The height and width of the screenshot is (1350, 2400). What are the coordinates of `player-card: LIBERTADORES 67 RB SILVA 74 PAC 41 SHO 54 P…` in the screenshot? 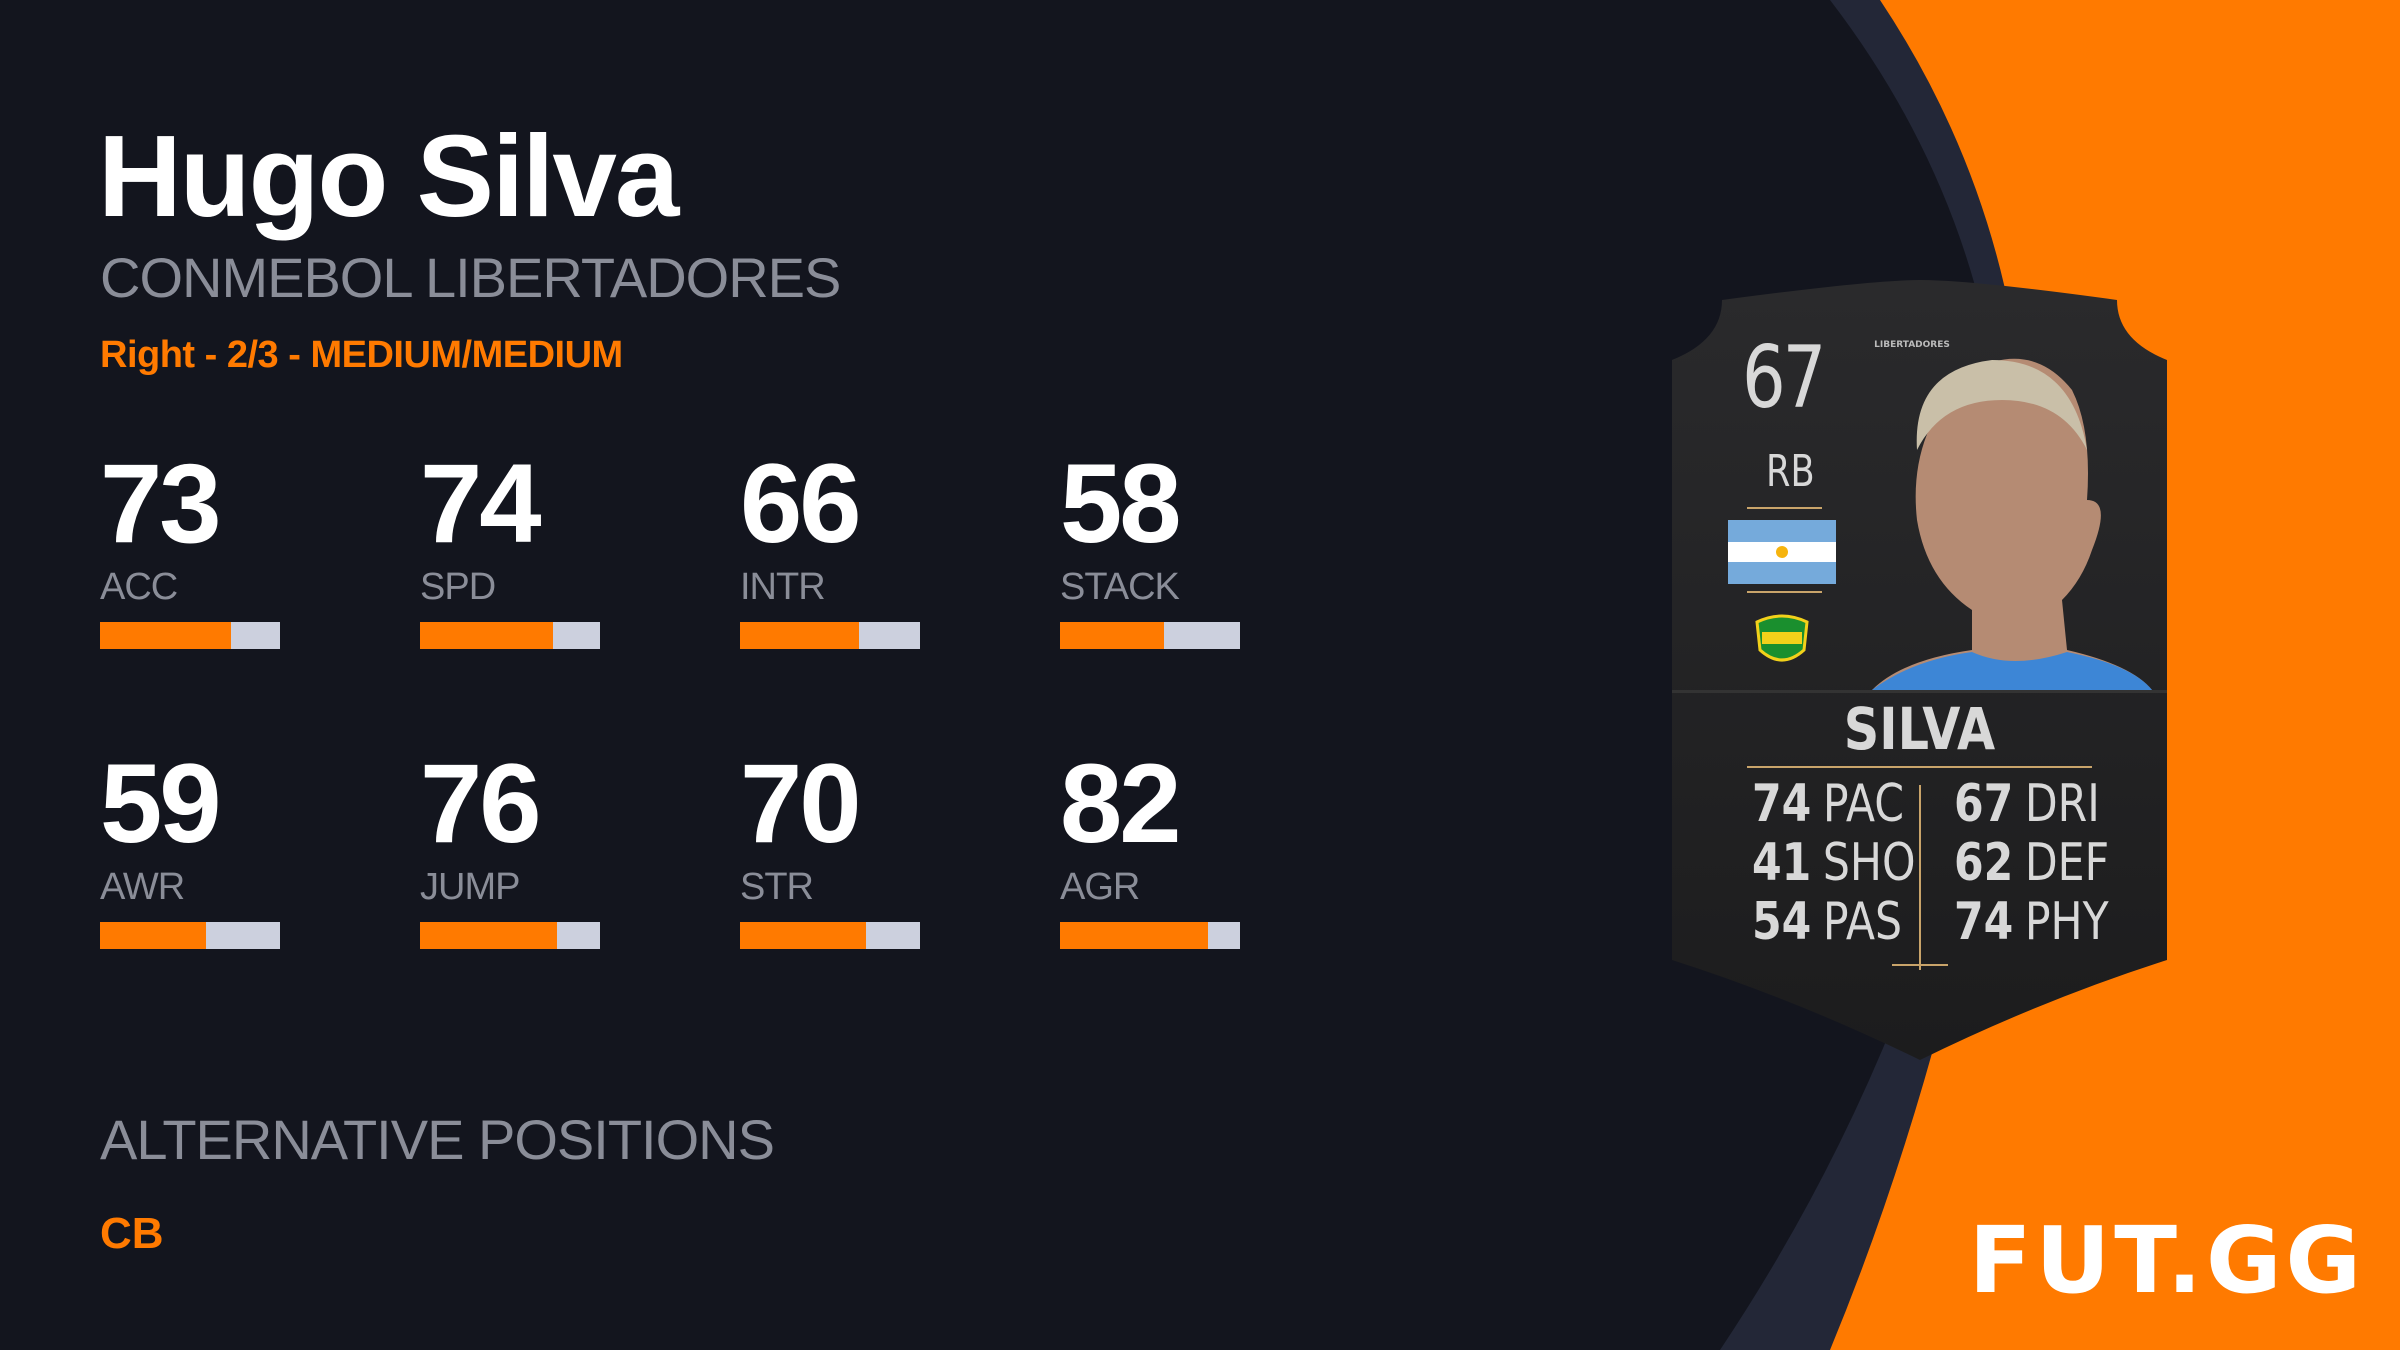 It's located at (1919, 670).